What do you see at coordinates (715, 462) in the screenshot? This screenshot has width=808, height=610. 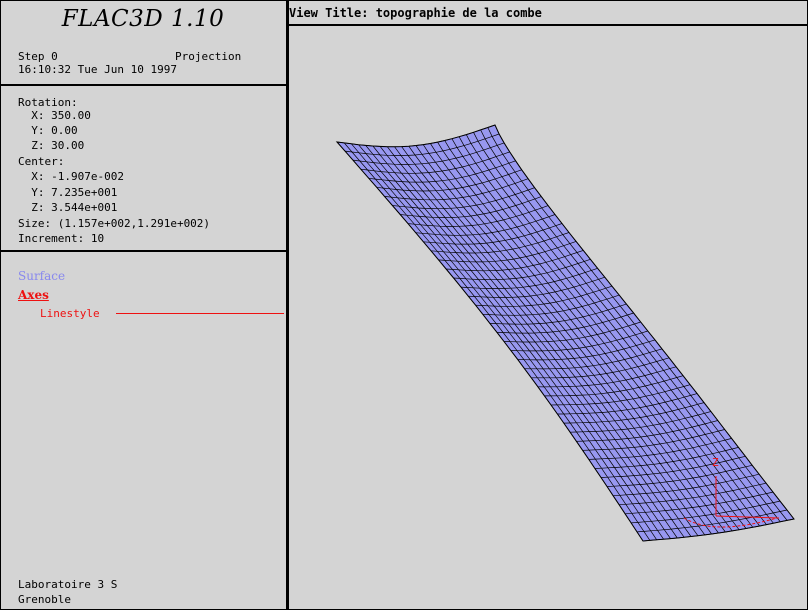 I see `axis-z-label: Z` at bounding box center [715, 462].